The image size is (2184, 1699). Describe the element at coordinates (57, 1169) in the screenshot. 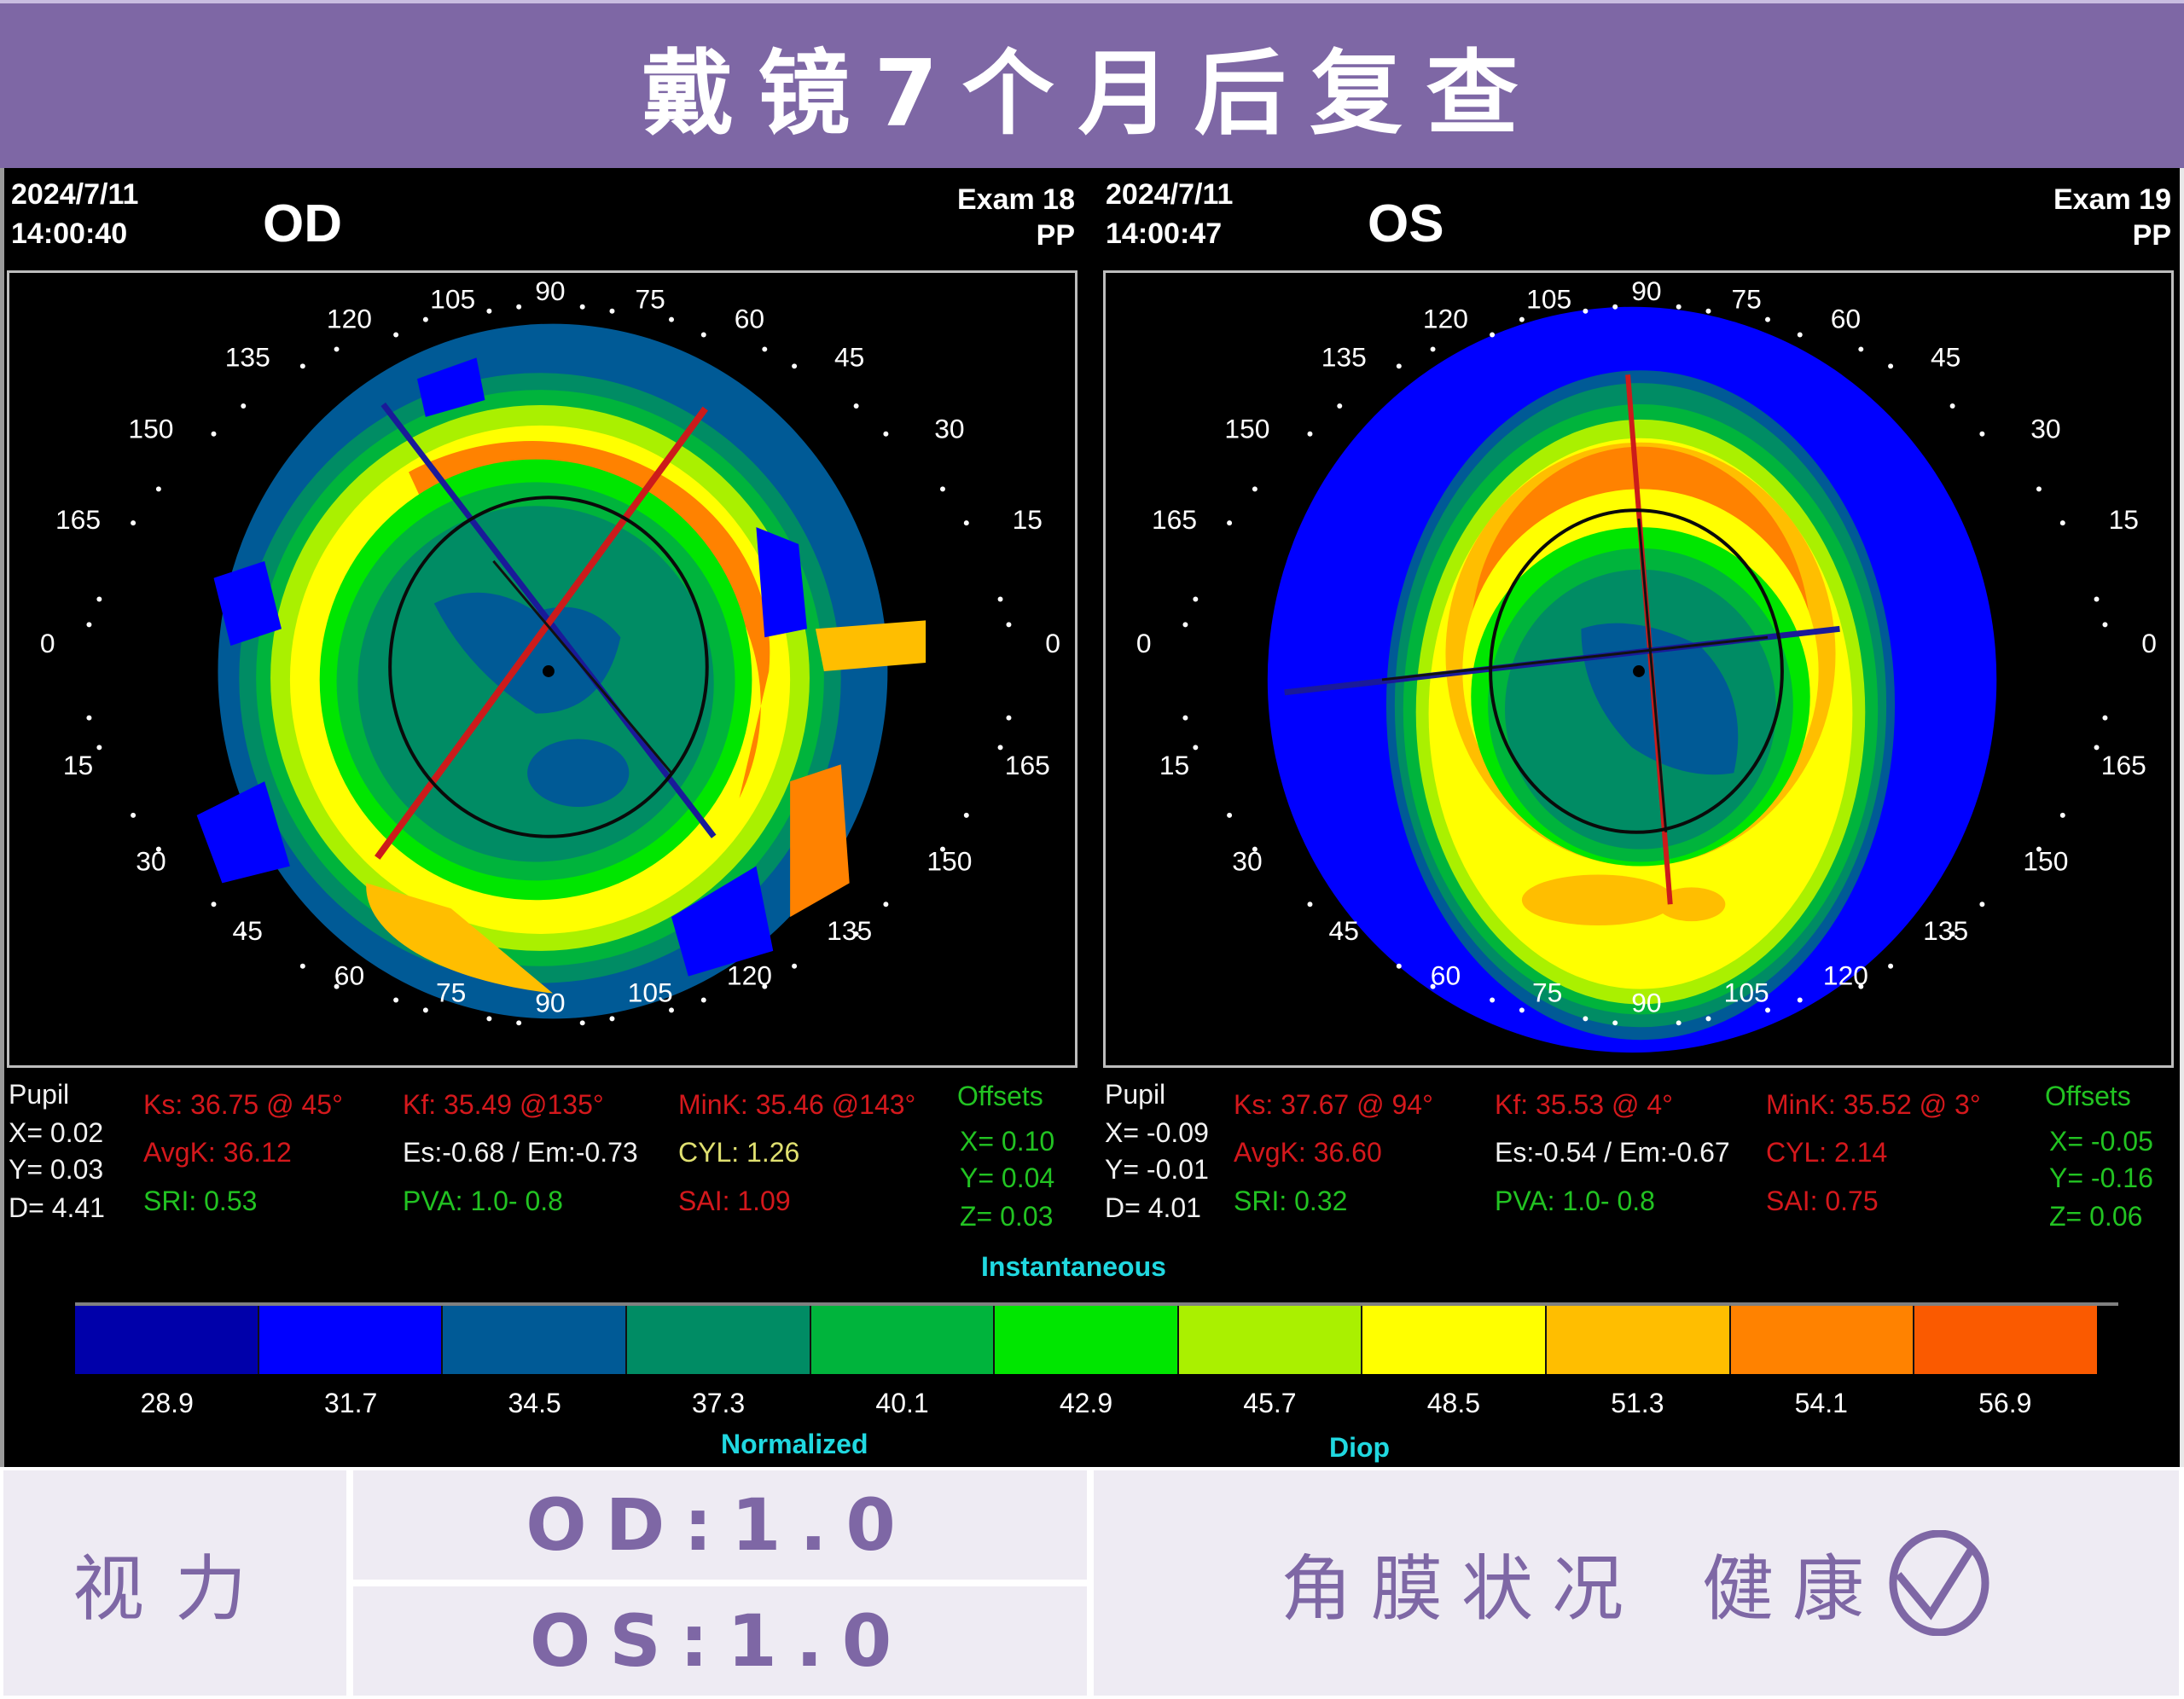

I see `od-pupil-y: Y= 0.03` at that location.